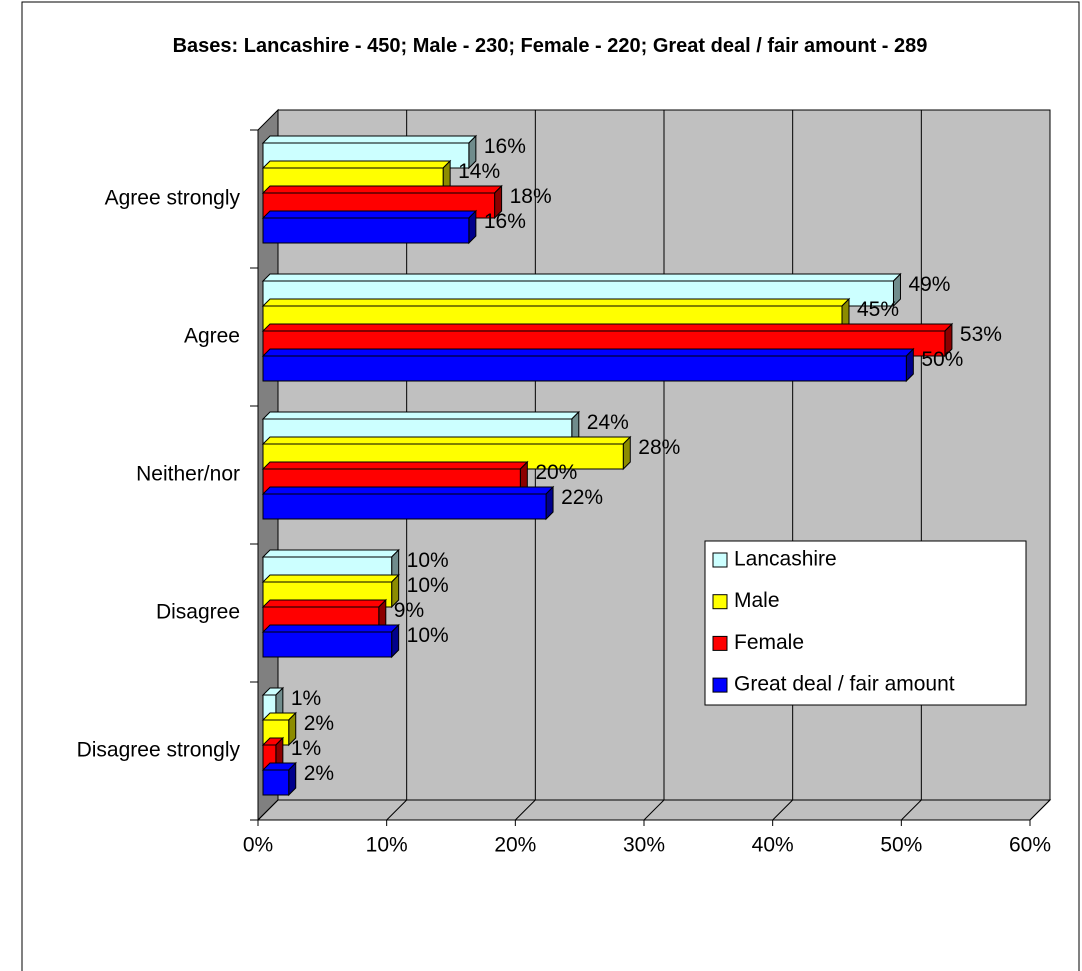 The height and width of the screenshot is (971, 1082). Describe the element at coordinates (773, 845) in the screenshot. I see `x-tick-label: 40%` at that location.